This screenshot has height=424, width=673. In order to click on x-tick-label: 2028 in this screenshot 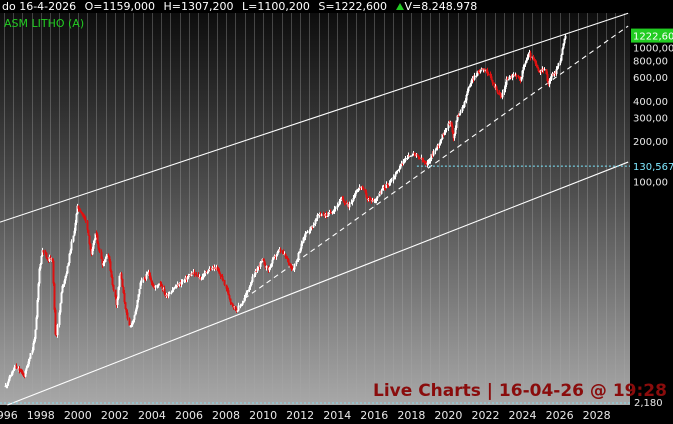, I will do `click(597, 415)`.